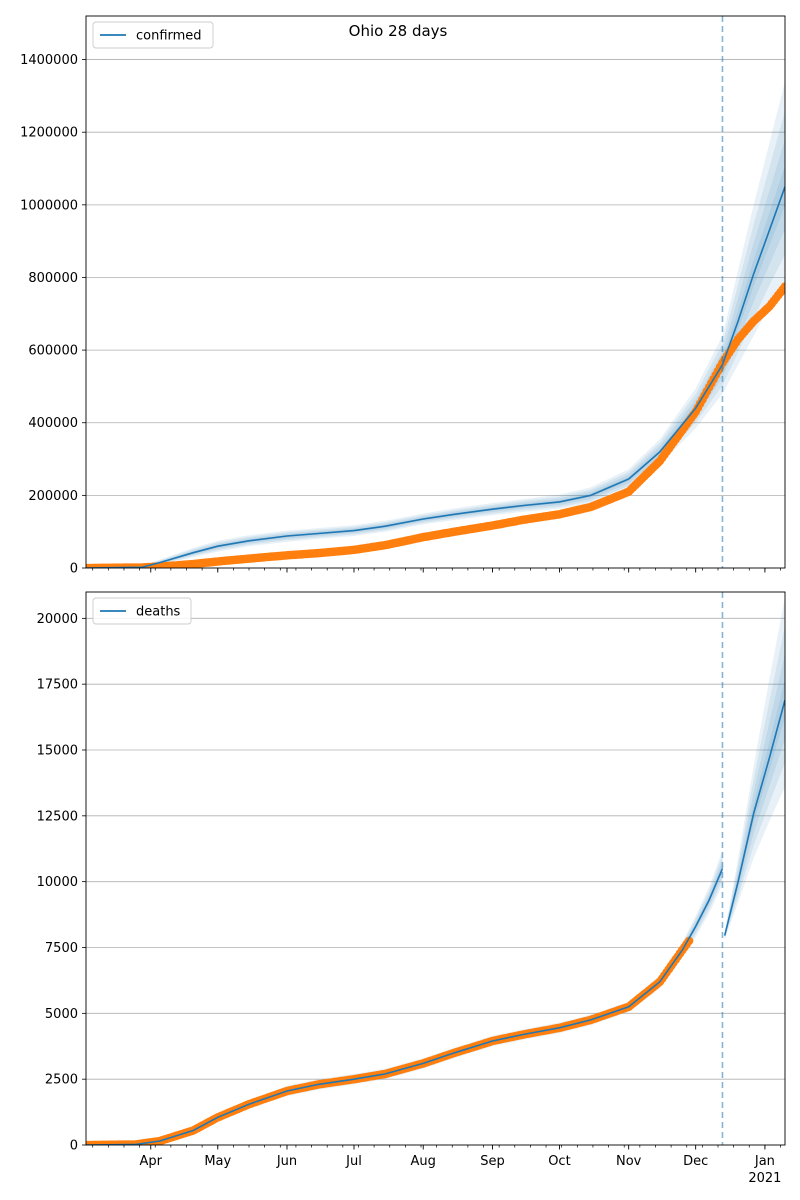 The width and height of the screenshot is (800, 1200). I want to click on y-tick-label: 800000, so click(53, 278).